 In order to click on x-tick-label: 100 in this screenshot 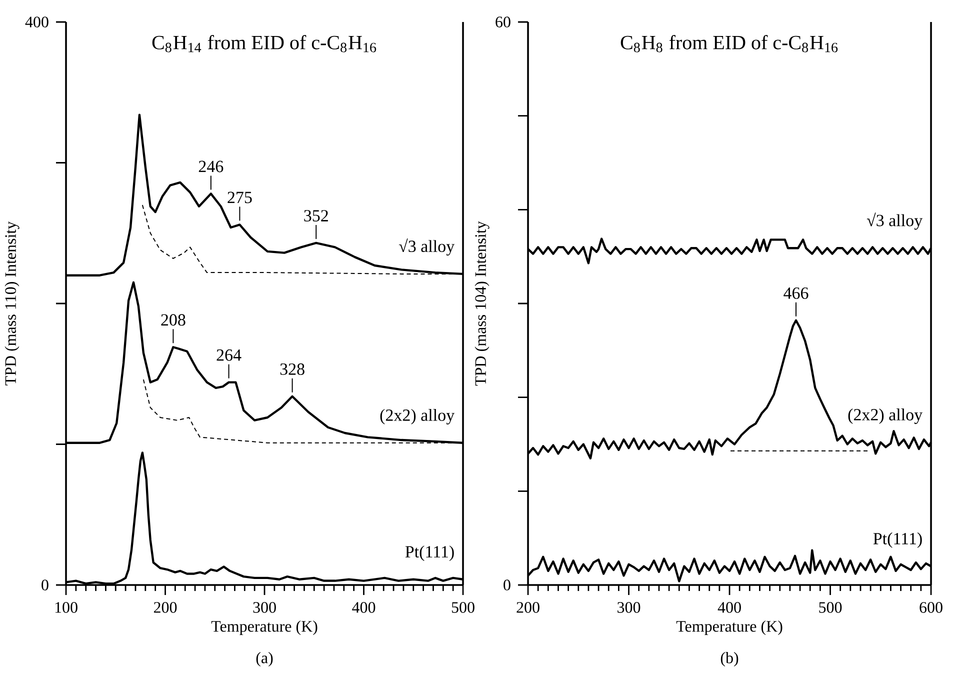, I will do `click(66, 607)`.